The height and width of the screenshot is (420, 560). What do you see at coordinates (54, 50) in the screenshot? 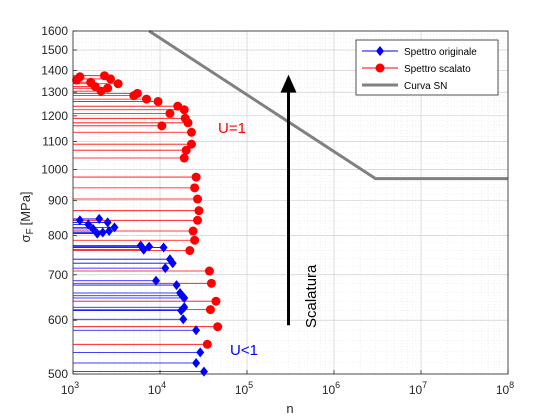
I see `y-tick-label: 1500` at bounding box center [54, 50].